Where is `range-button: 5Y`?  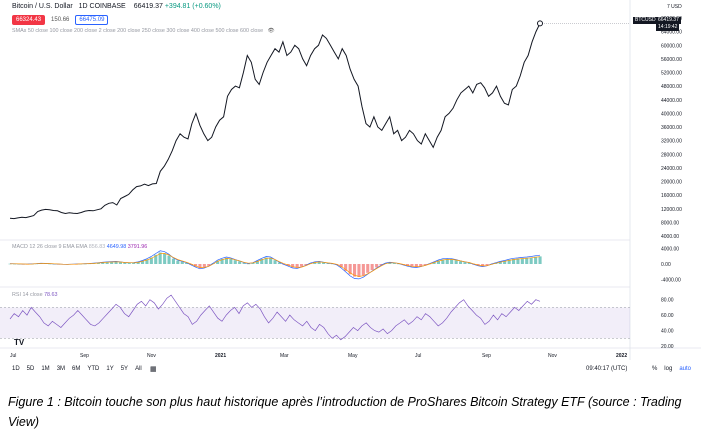 range-button: 5Y is located at coordinates (124, 369).